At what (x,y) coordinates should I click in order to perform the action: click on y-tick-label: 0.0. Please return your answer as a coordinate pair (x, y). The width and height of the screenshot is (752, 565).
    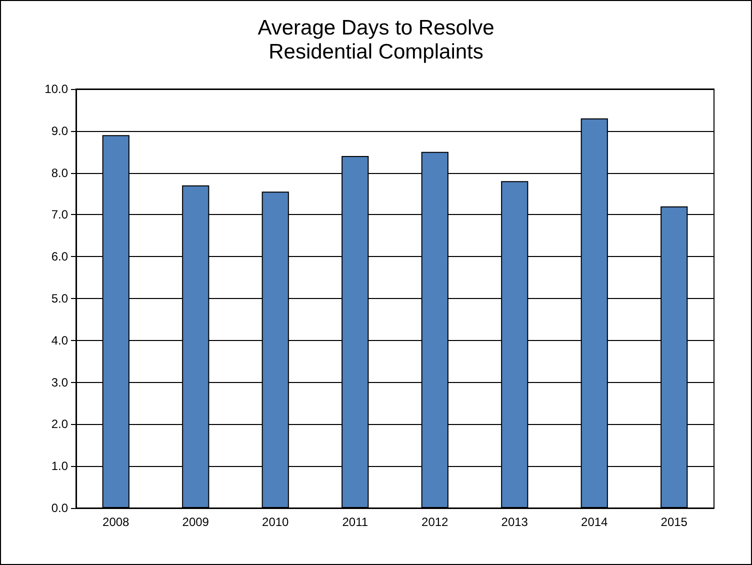
    Looking at the image, I should click on (59, 508).